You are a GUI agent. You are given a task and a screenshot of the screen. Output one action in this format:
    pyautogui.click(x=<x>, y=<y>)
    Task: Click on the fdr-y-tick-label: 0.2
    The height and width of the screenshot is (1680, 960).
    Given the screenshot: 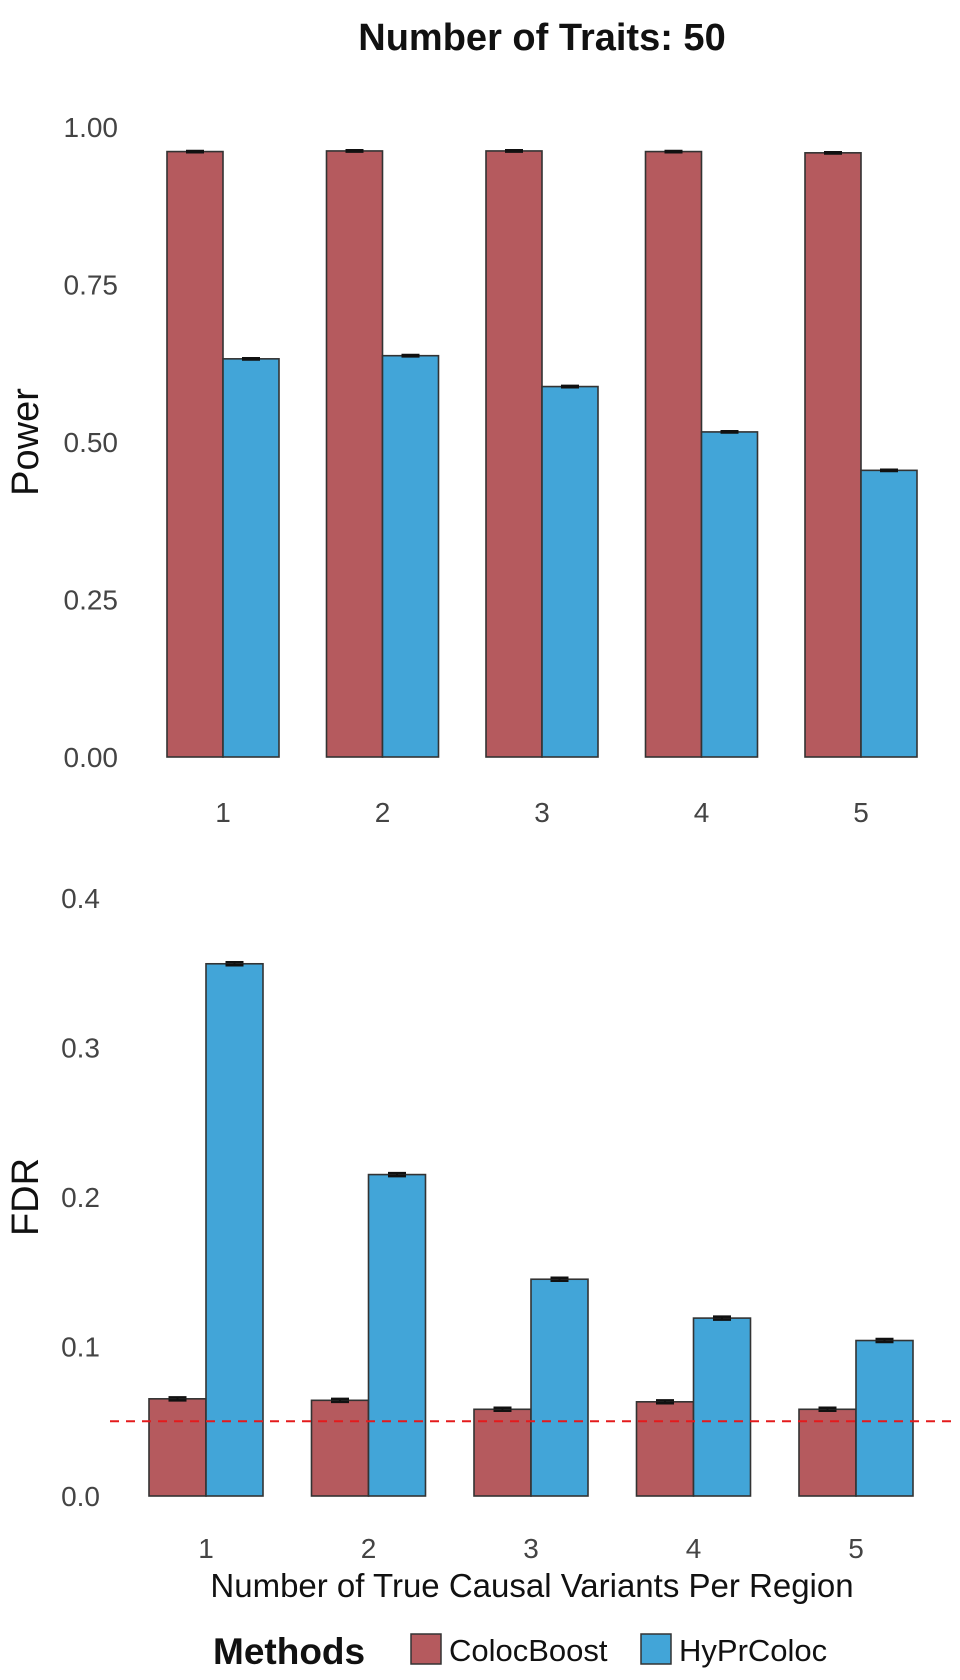 What is the action you would take?
    pyautogui.click(x=80, y=1197)
    